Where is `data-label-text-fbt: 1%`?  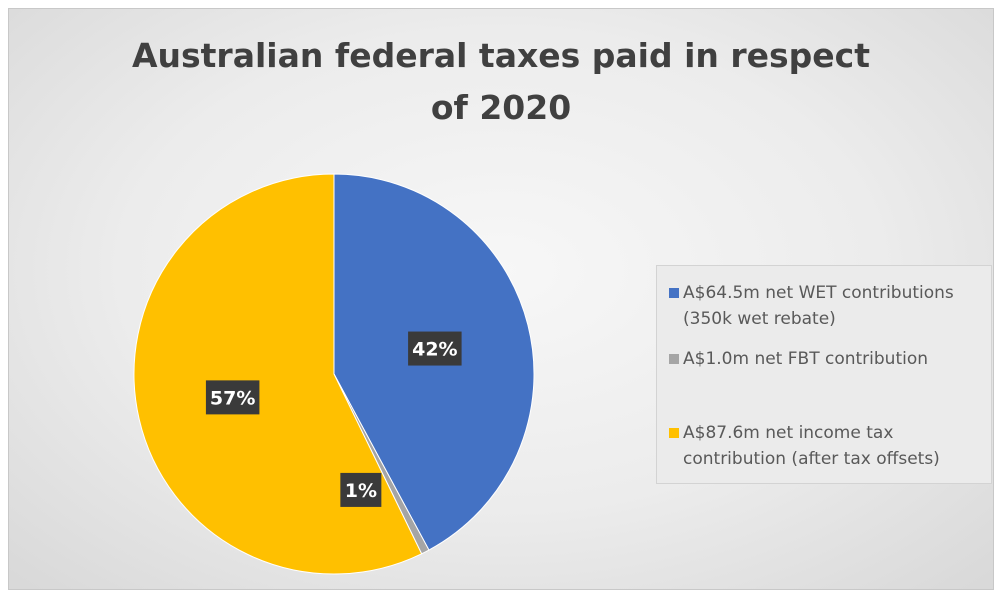
data-label-text-fbt: 1% is located at coordinates (361, 491).